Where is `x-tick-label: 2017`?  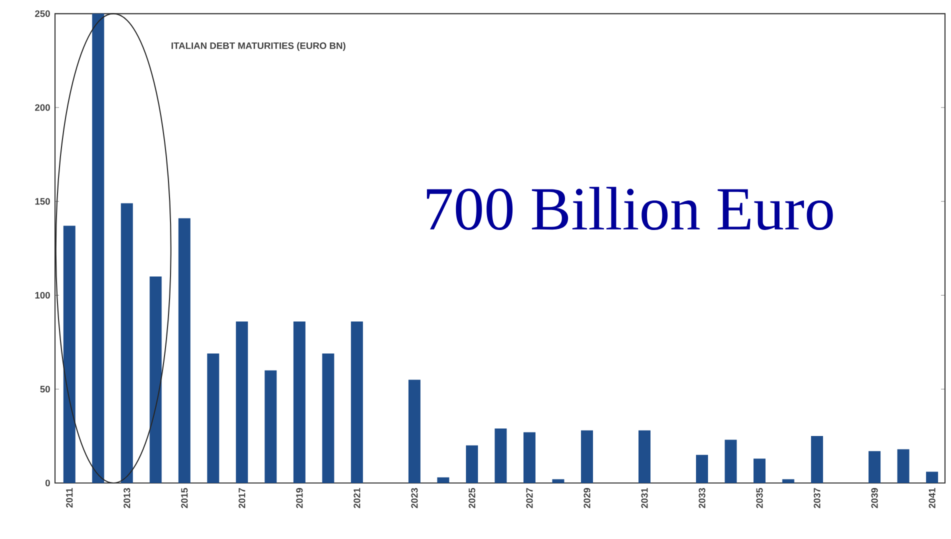 x-tick-label: 2017 is located at coordinates (242, 498).